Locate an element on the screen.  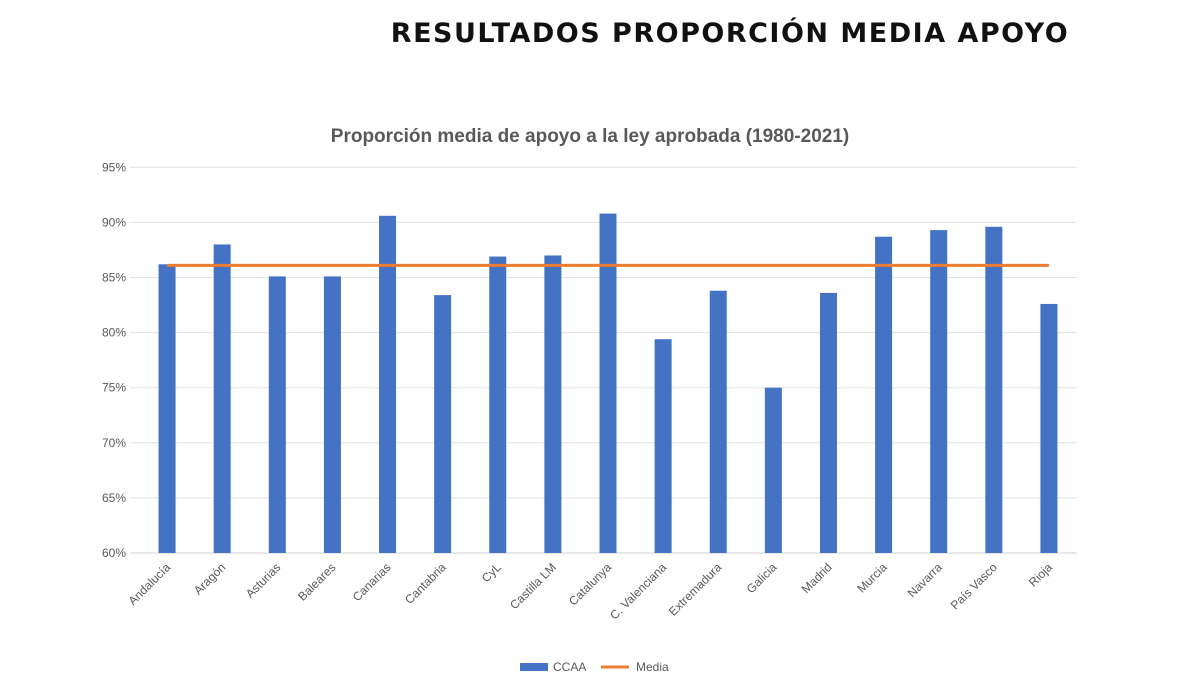
x-tick-label: País Vasco is located at coordinates (974, 586).